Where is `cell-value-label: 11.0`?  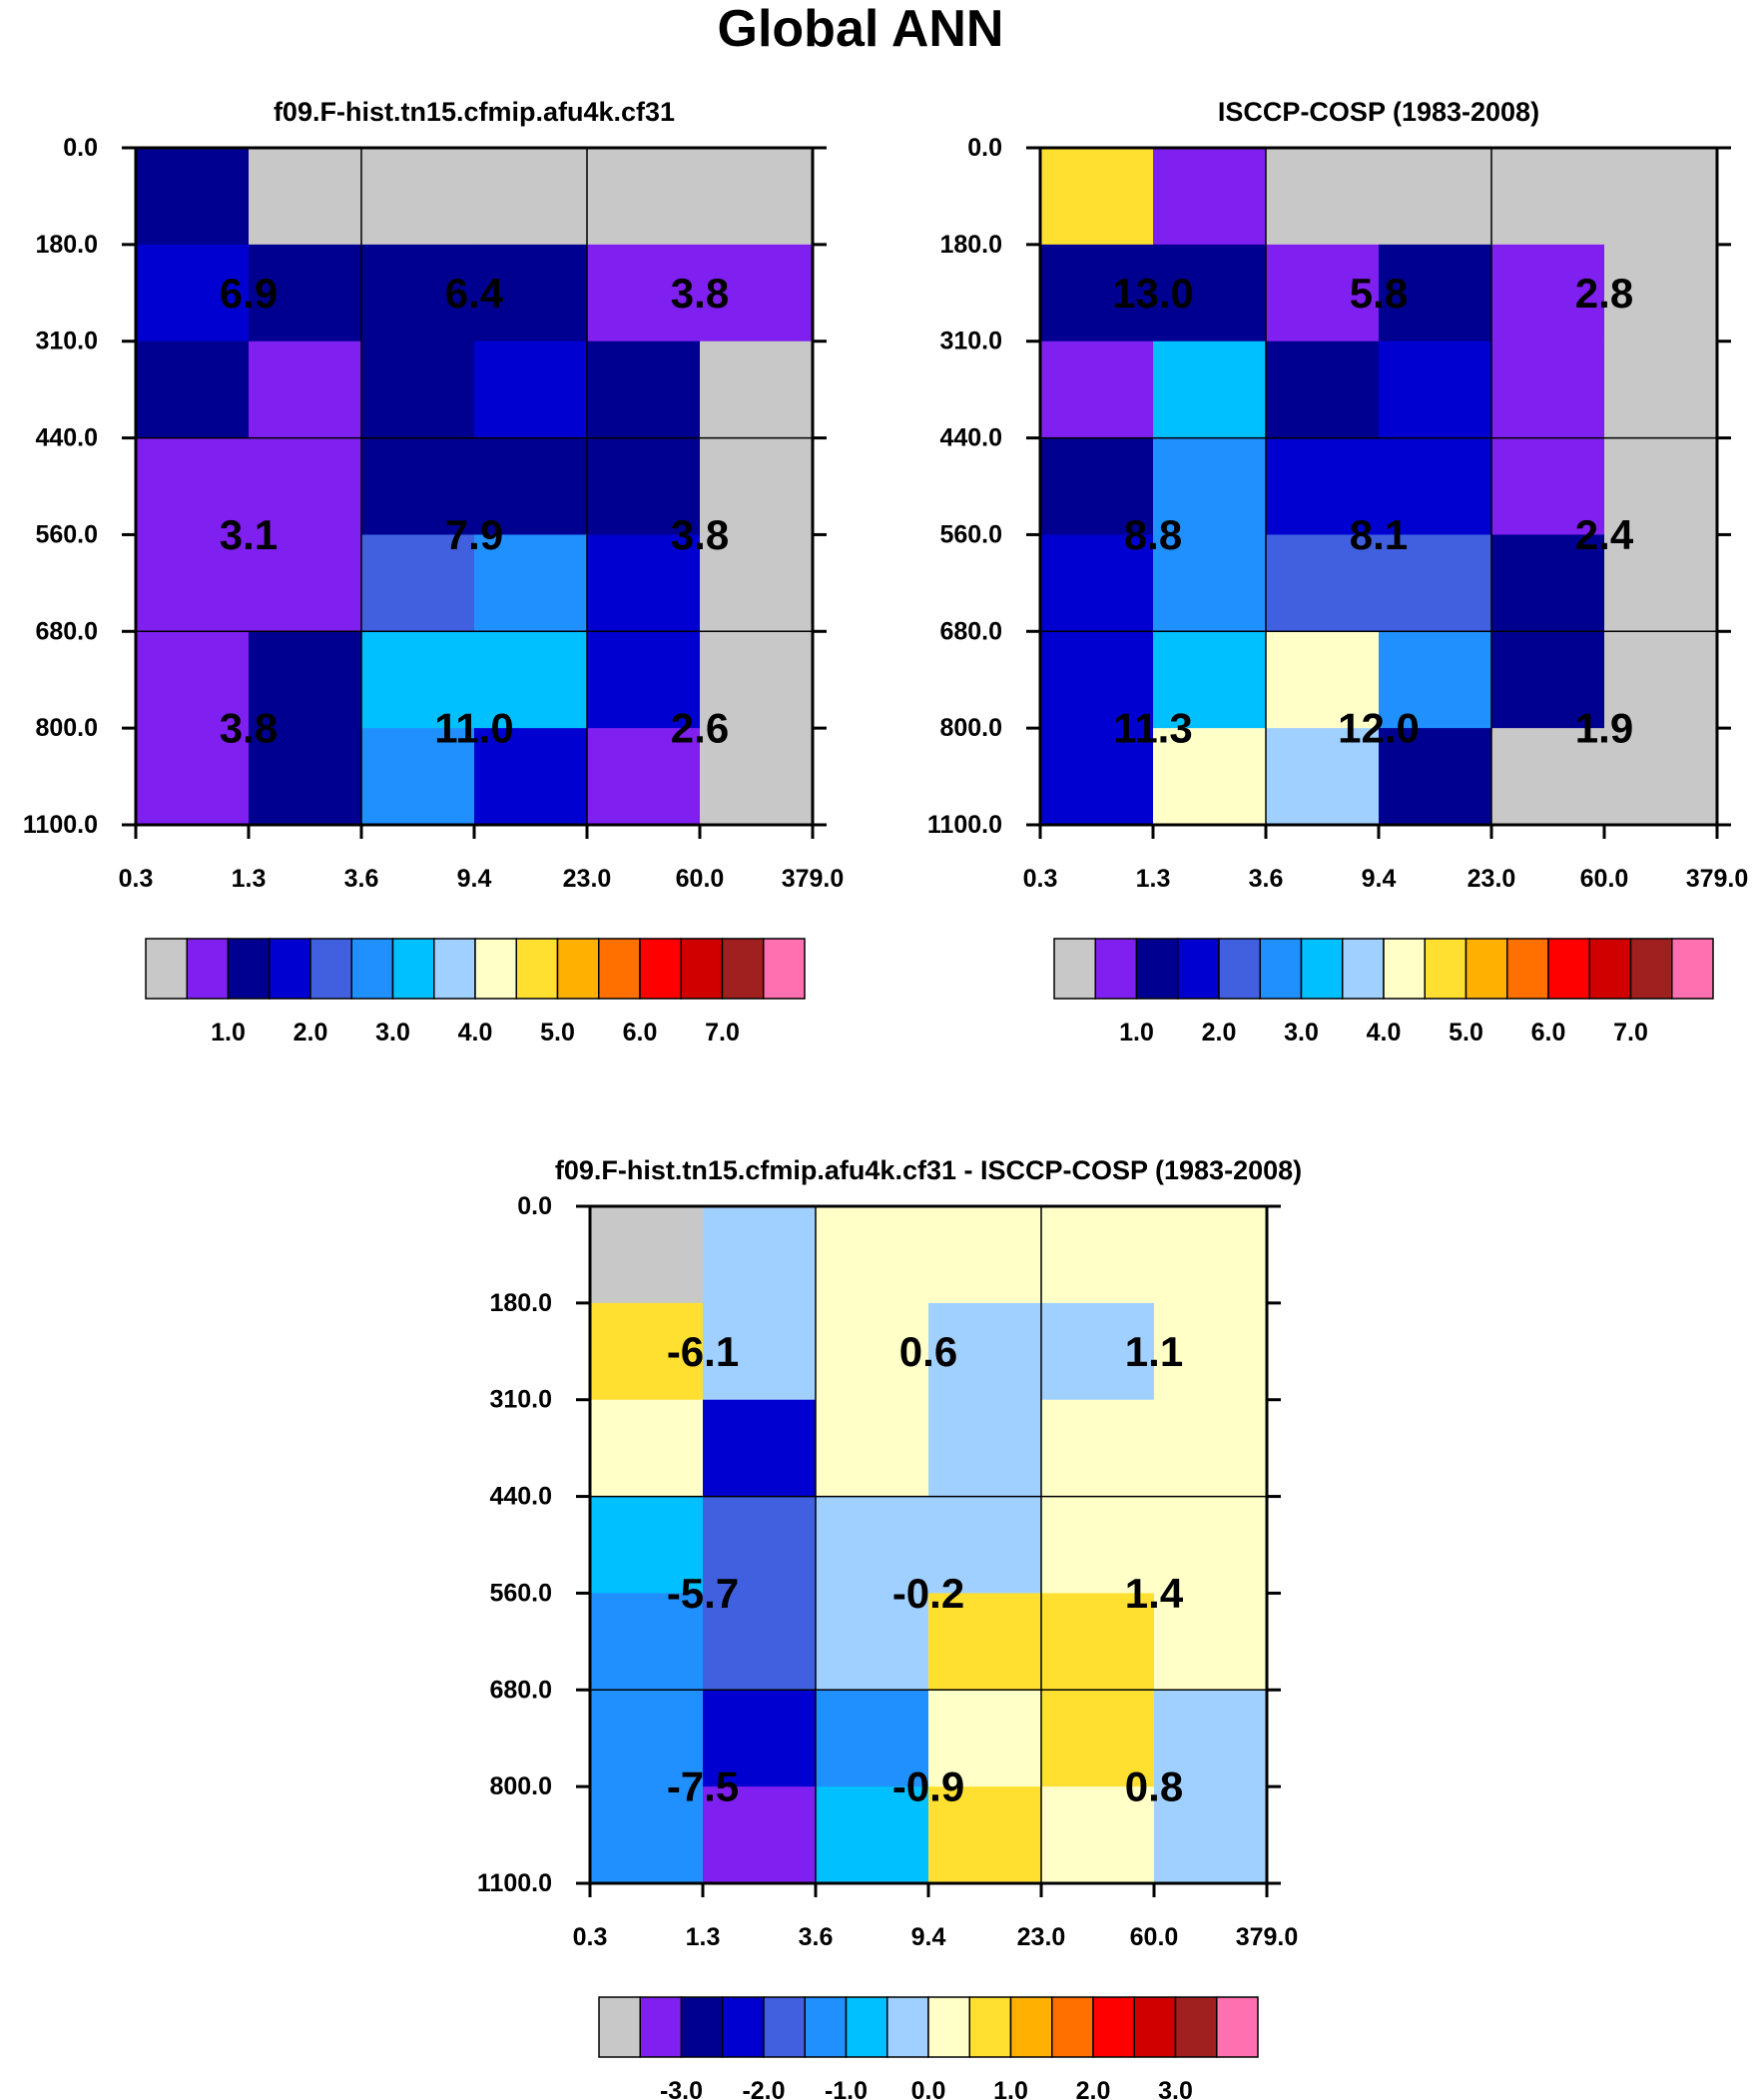 cell-value-label: 11.0 is located at coordinates (473, 728).